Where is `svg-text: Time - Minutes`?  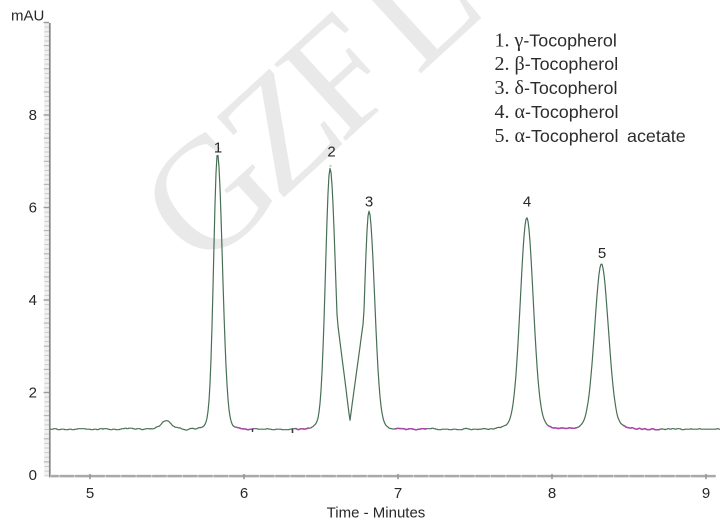
svg-text: Time - Minutes is located at coordinates (376, 513).